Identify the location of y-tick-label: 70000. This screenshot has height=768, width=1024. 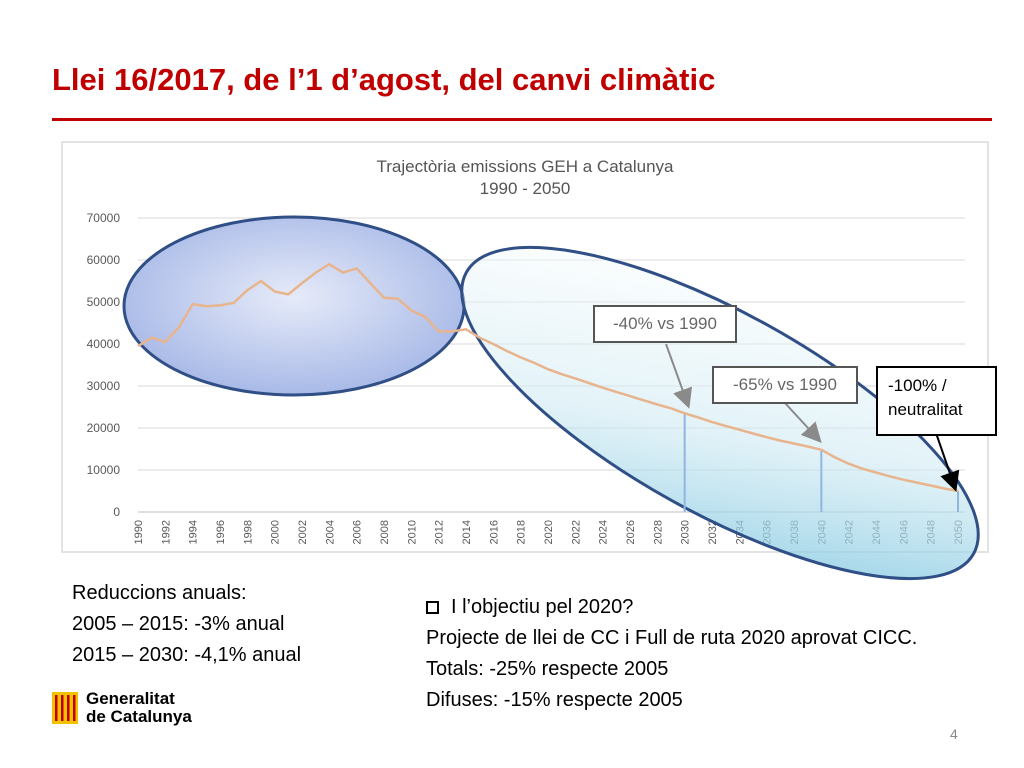
(104, 218).